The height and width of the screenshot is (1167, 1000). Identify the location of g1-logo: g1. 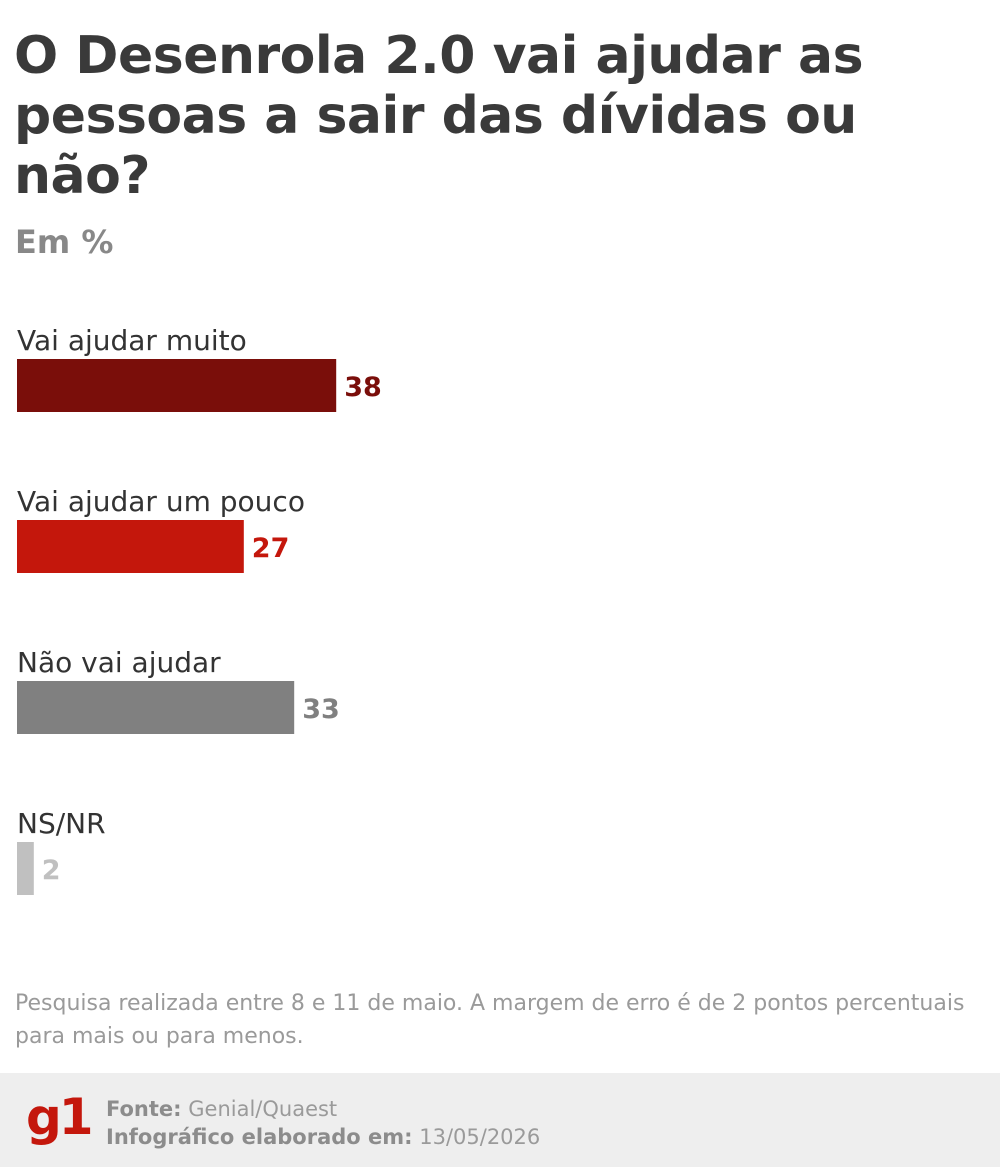
(60, 1117).